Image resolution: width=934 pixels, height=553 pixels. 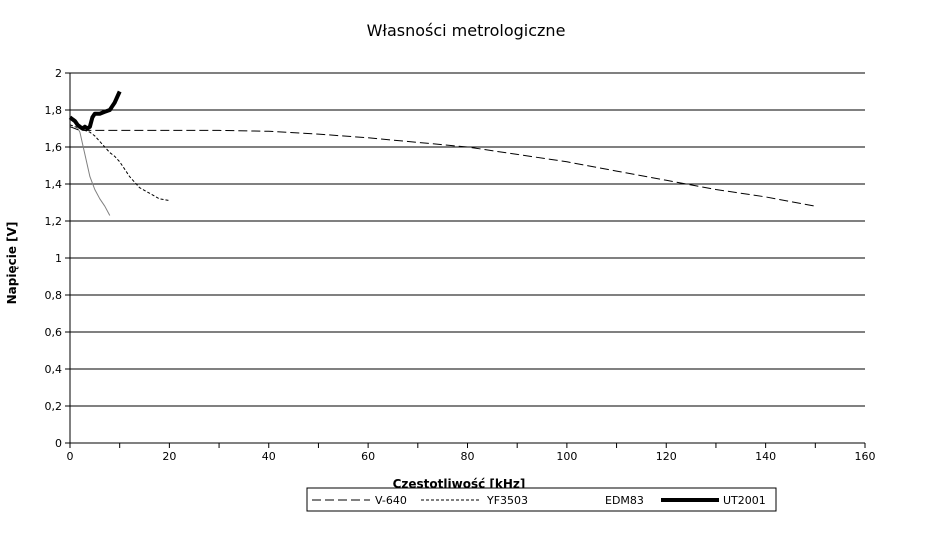 What do you see at coordinates (12, 263) in the screenshot?
I see `y-axis-label: Napięcie [V]` at bounding box center [12, 263].